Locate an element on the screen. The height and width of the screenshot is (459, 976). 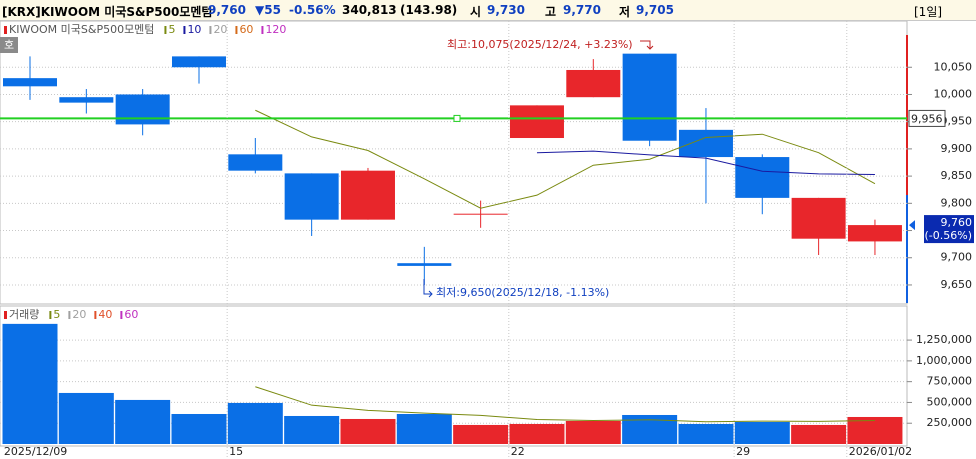
change: ▼55 is located at coordinates (268, 10).